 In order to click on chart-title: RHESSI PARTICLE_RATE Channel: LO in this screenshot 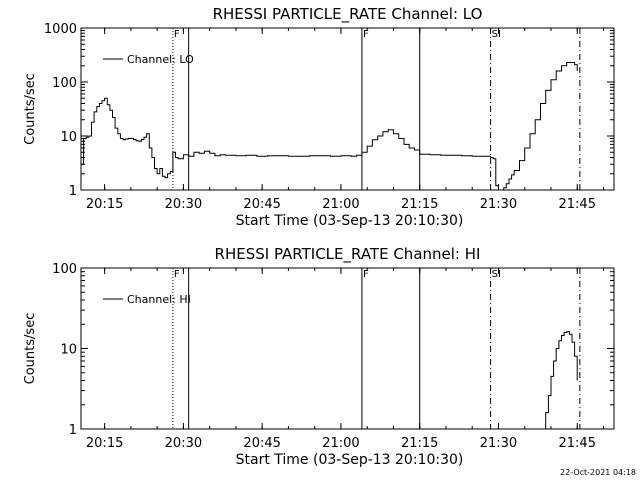, I will do `click(348, 14)`.